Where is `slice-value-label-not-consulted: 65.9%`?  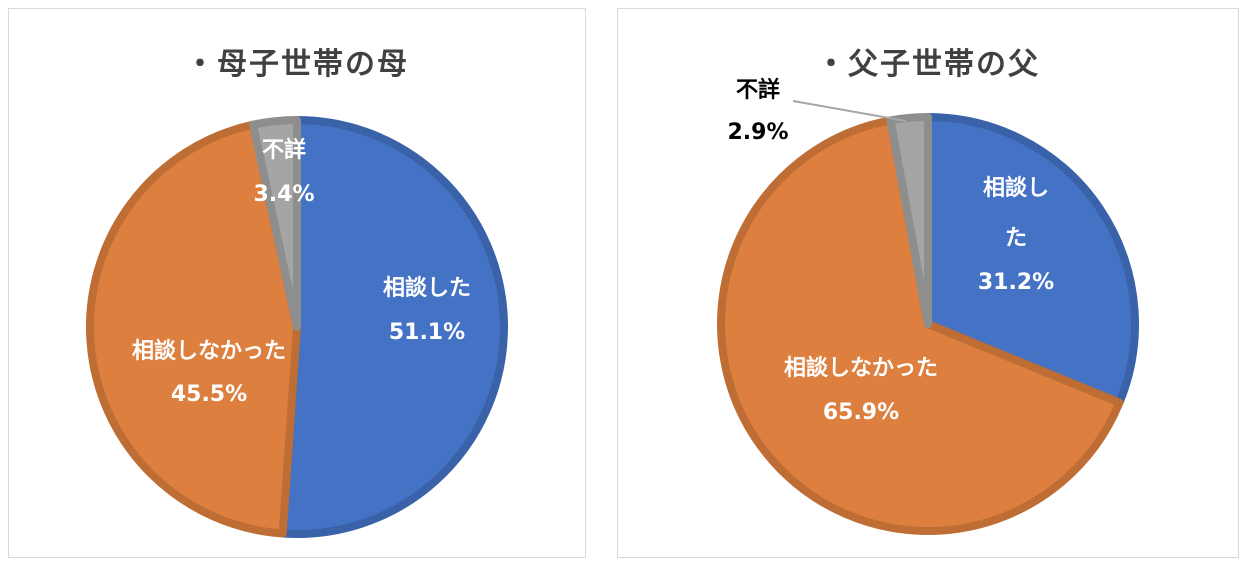 slice-value-label-not-consulted: 65.9% is located at coordinates (861, 412).